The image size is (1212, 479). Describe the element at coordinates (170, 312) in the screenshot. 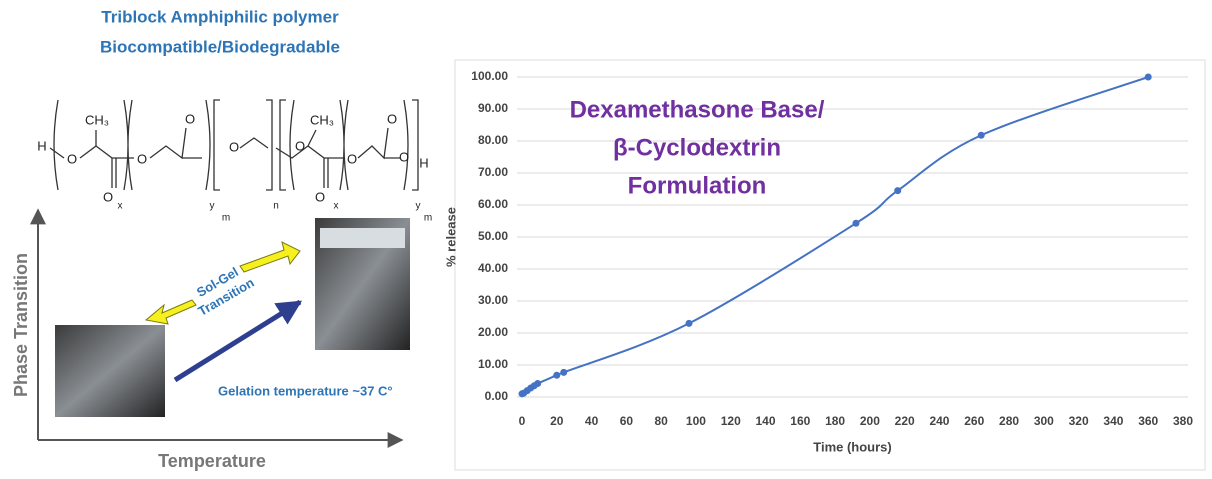

I see `arrow-down` at that location.